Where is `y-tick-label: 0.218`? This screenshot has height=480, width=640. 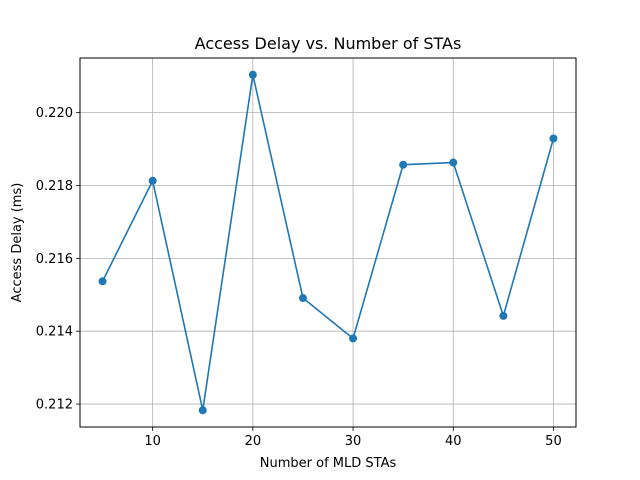
y-tick-label: 0.218 is located at coordinates (54, 186).